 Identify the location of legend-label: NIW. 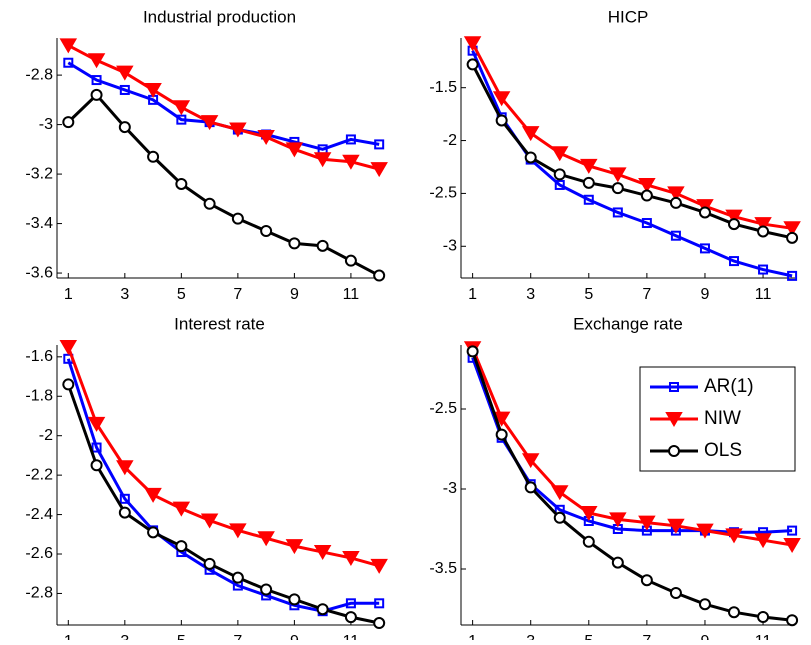
(722, 418).